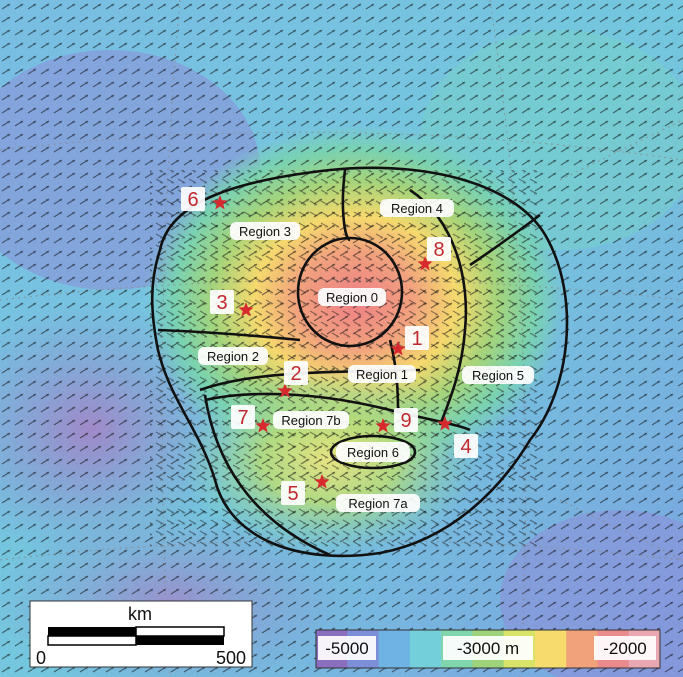 The height and width of the screenshot is (677, 683). What do you see at coordinates (267, 475) in the screenshot?
I see `region-7a-boundary` at bounding box center [267, 475].